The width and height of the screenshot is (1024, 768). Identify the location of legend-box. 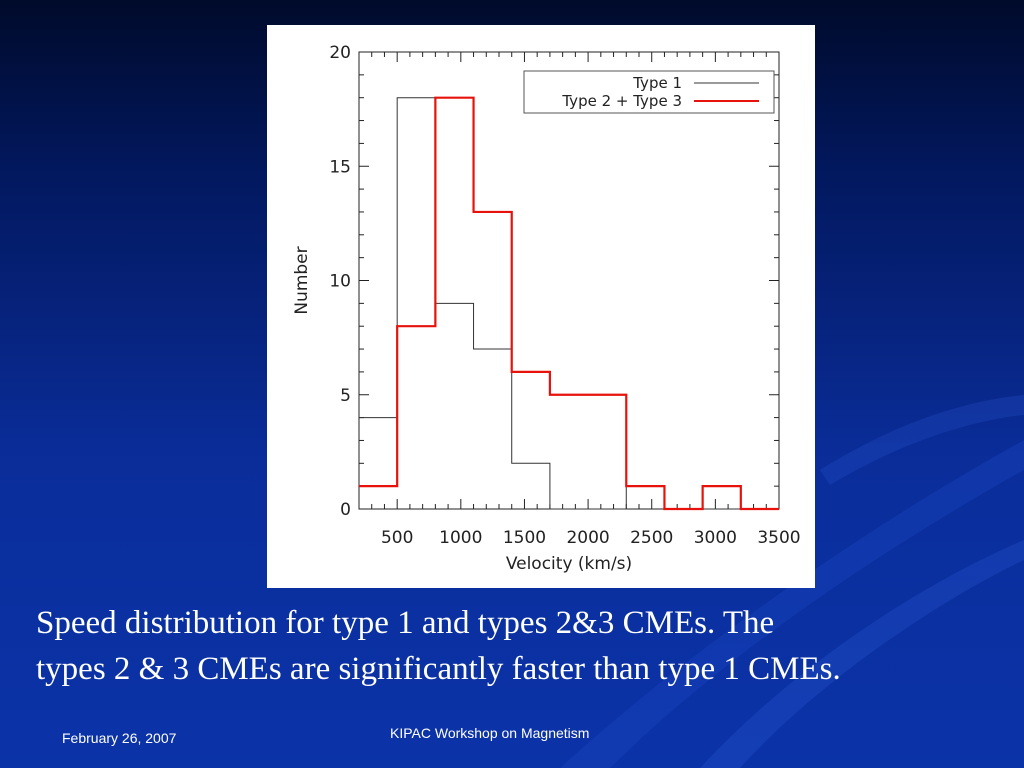
(649, 92).